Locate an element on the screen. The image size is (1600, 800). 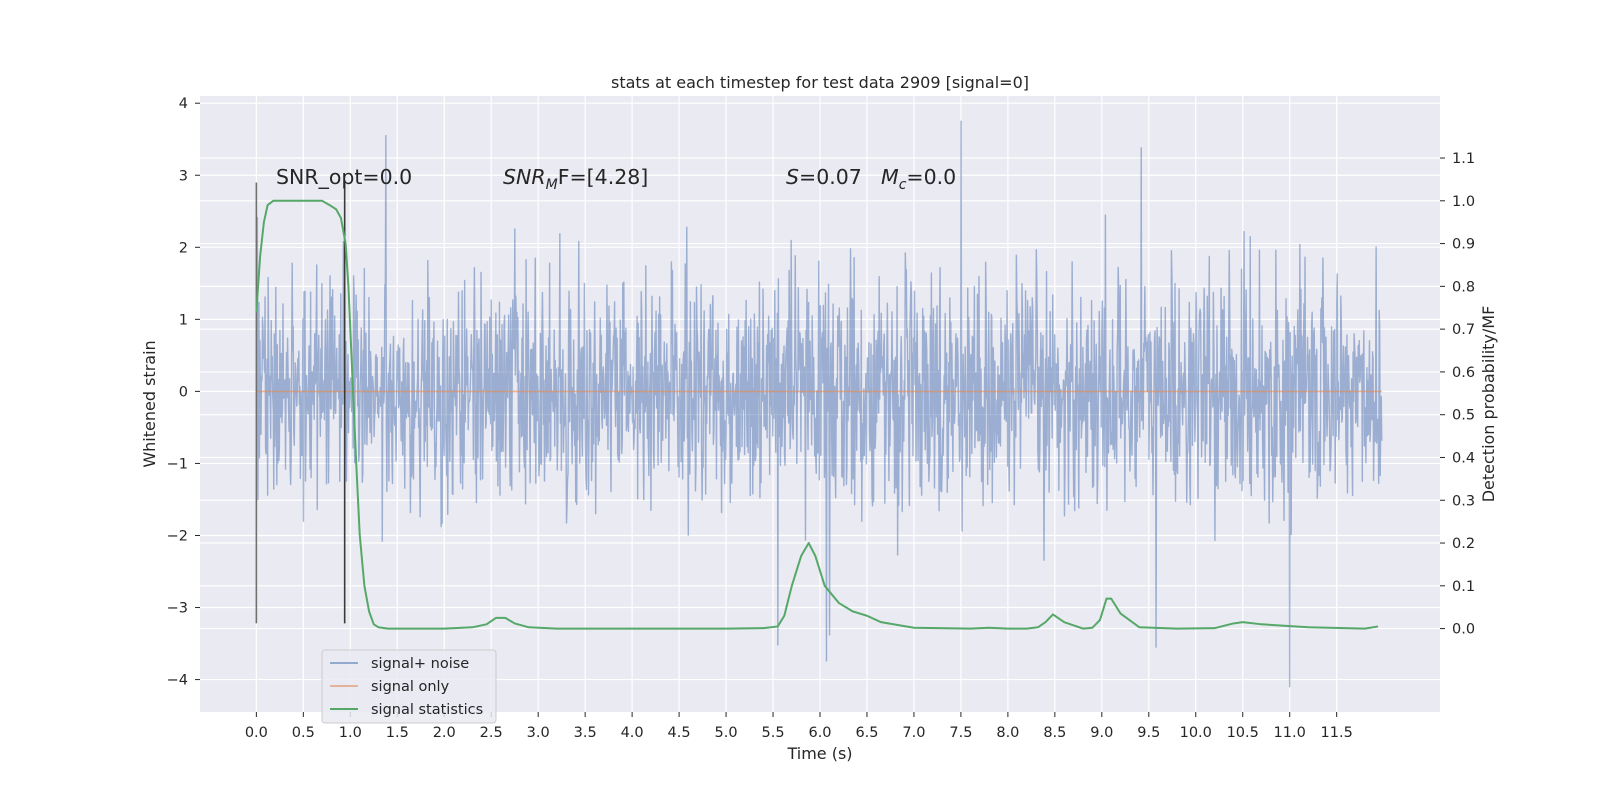
vertical-markers is located at coordinates (300, 403).